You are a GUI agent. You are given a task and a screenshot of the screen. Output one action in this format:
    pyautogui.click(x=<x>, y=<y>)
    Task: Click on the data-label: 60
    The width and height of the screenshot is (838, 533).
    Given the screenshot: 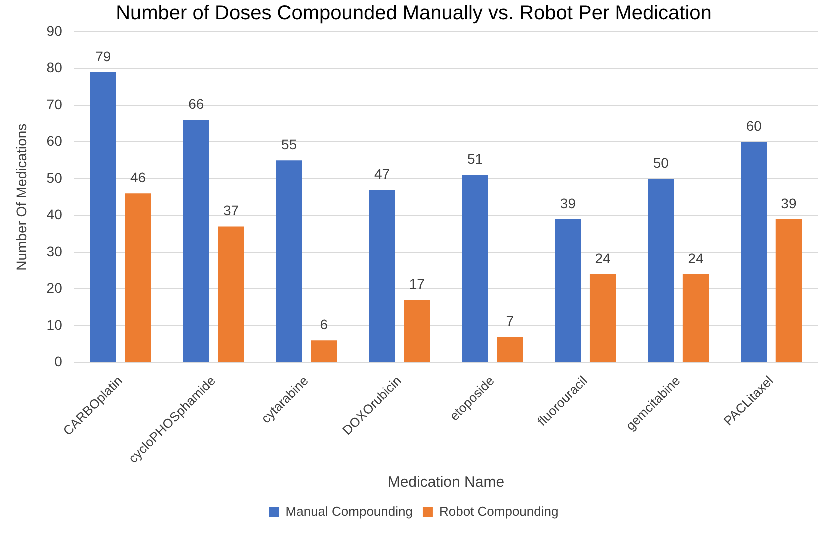 What is the action you would take?
    pyautogui.click(x=754, y=126)
    